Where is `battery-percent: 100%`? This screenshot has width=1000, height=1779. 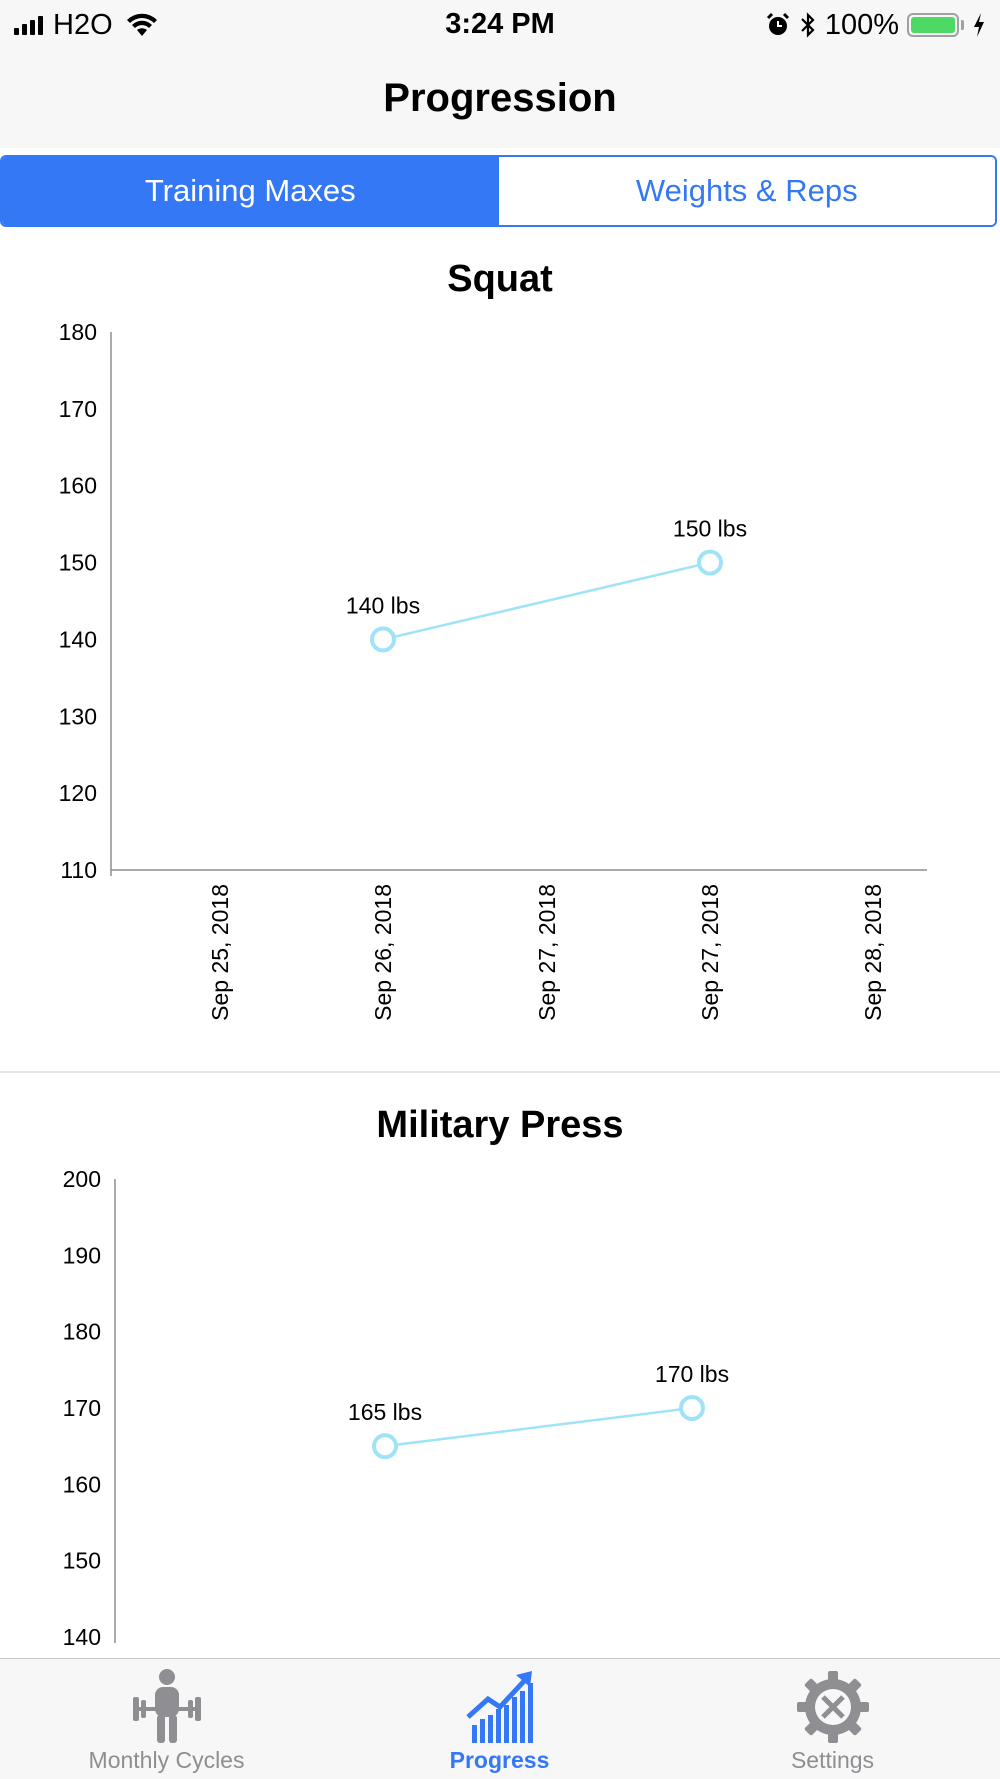 battery-percent: 100% is located at coordinates (861, 24).